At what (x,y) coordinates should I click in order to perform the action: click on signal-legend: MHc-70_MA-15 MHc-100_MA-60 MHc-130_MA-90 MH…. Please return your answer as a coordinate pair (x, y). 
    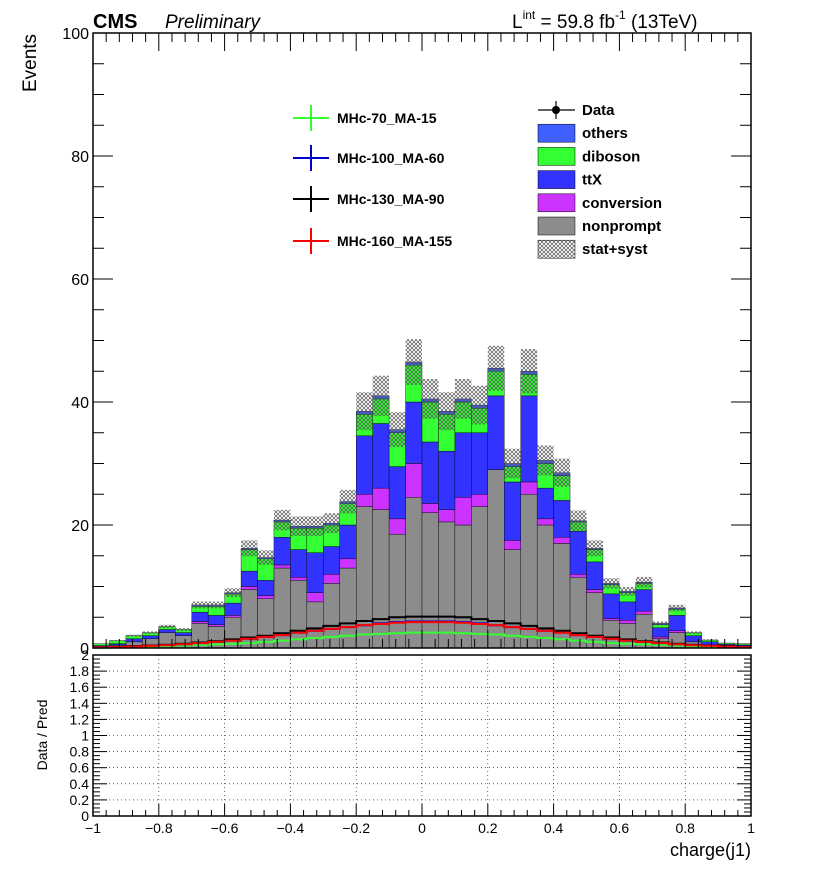
    Looking at the image, I should click on (372, 179).